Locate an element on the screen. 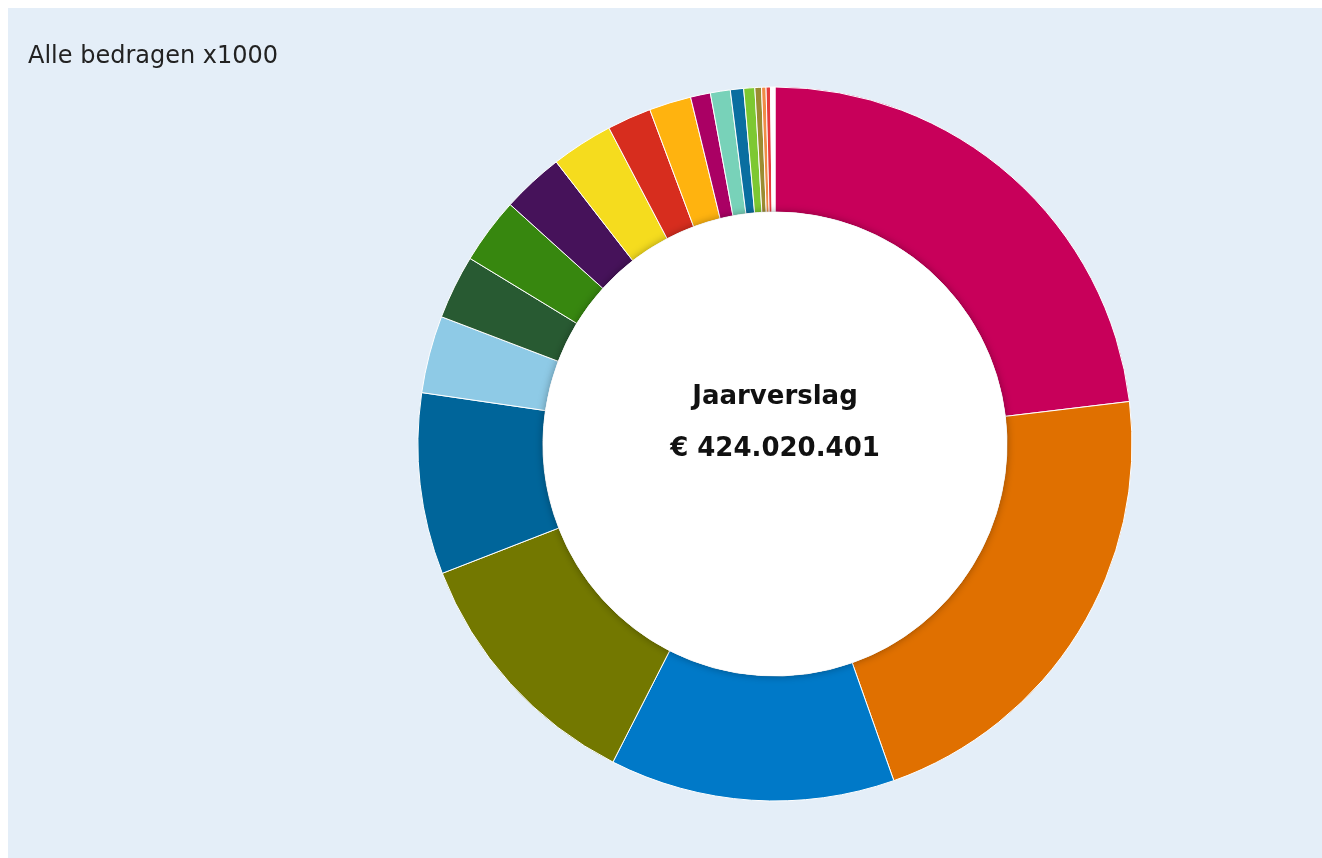 The image size is (1322, 858). text: Jaarverslag is located at coordinates (774, 395).